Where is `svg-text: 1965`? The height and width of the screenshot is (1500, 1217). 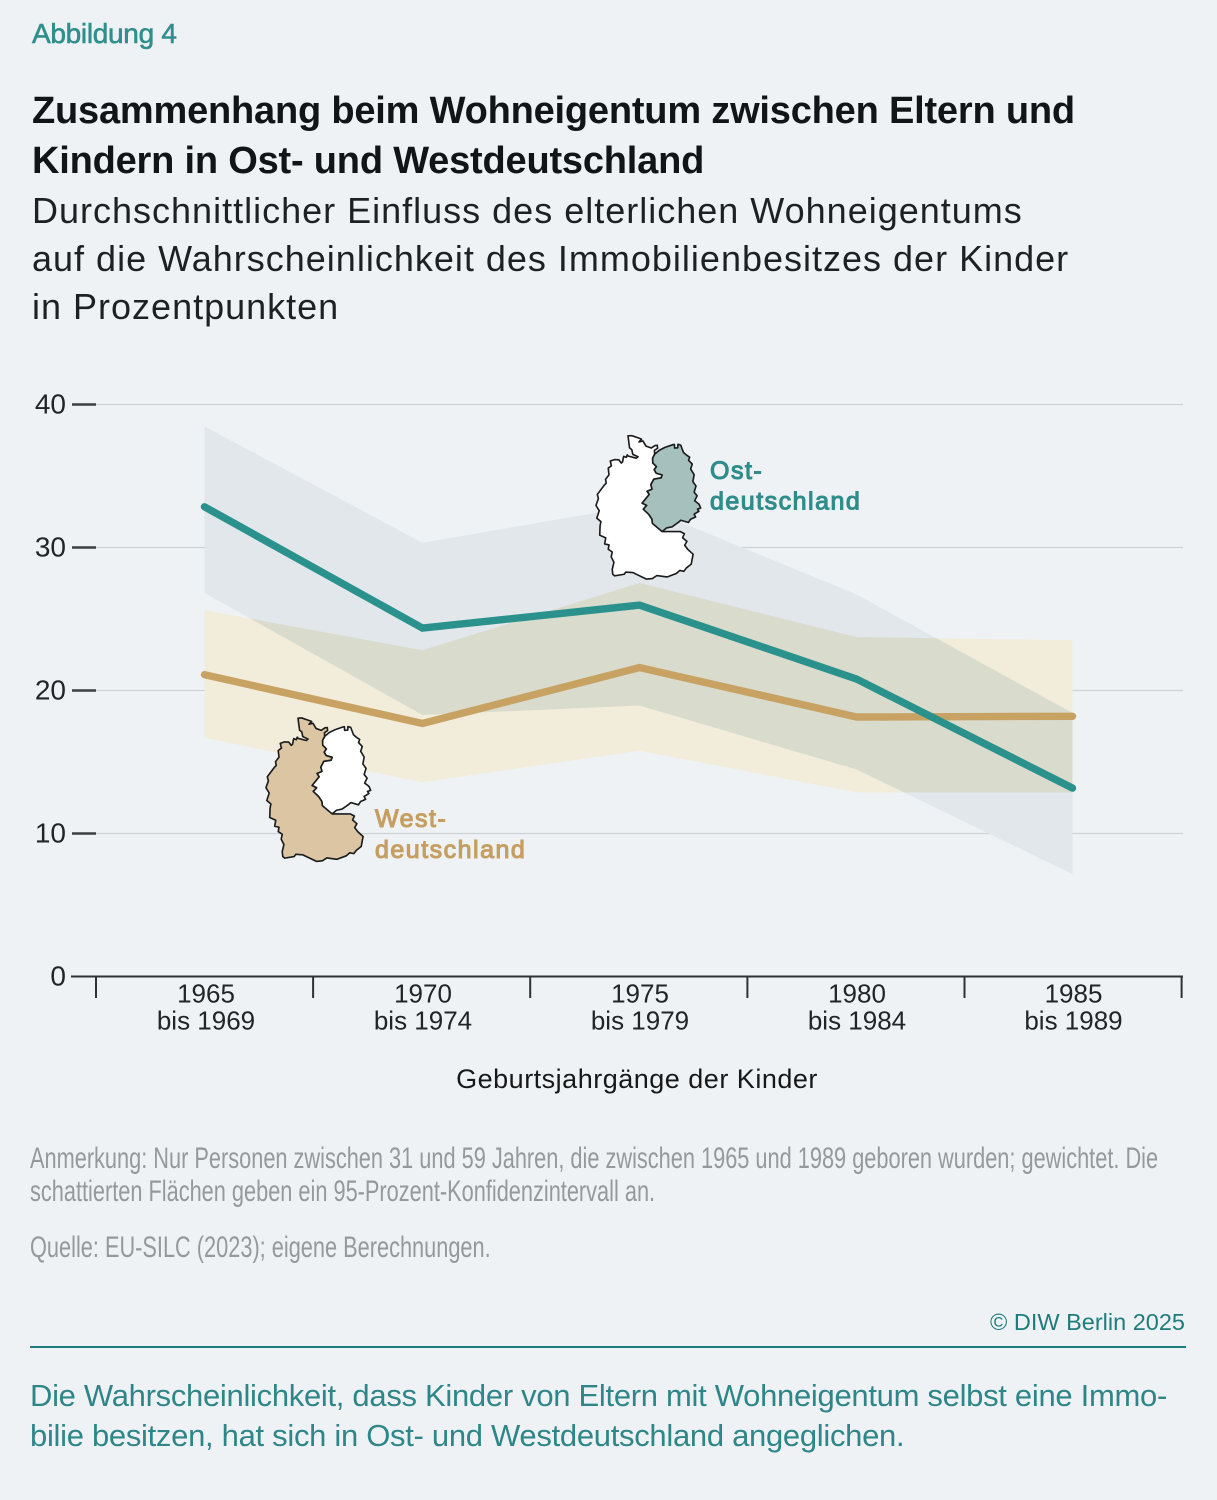 svg-text: 1965 is located at coordinates (206, 994).